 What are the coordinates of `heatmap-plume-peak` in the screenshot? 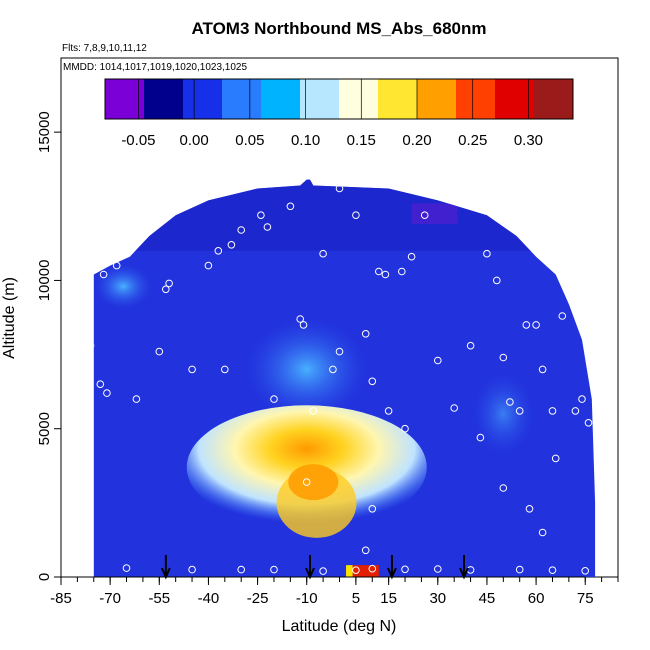 It's located at (313, 482).